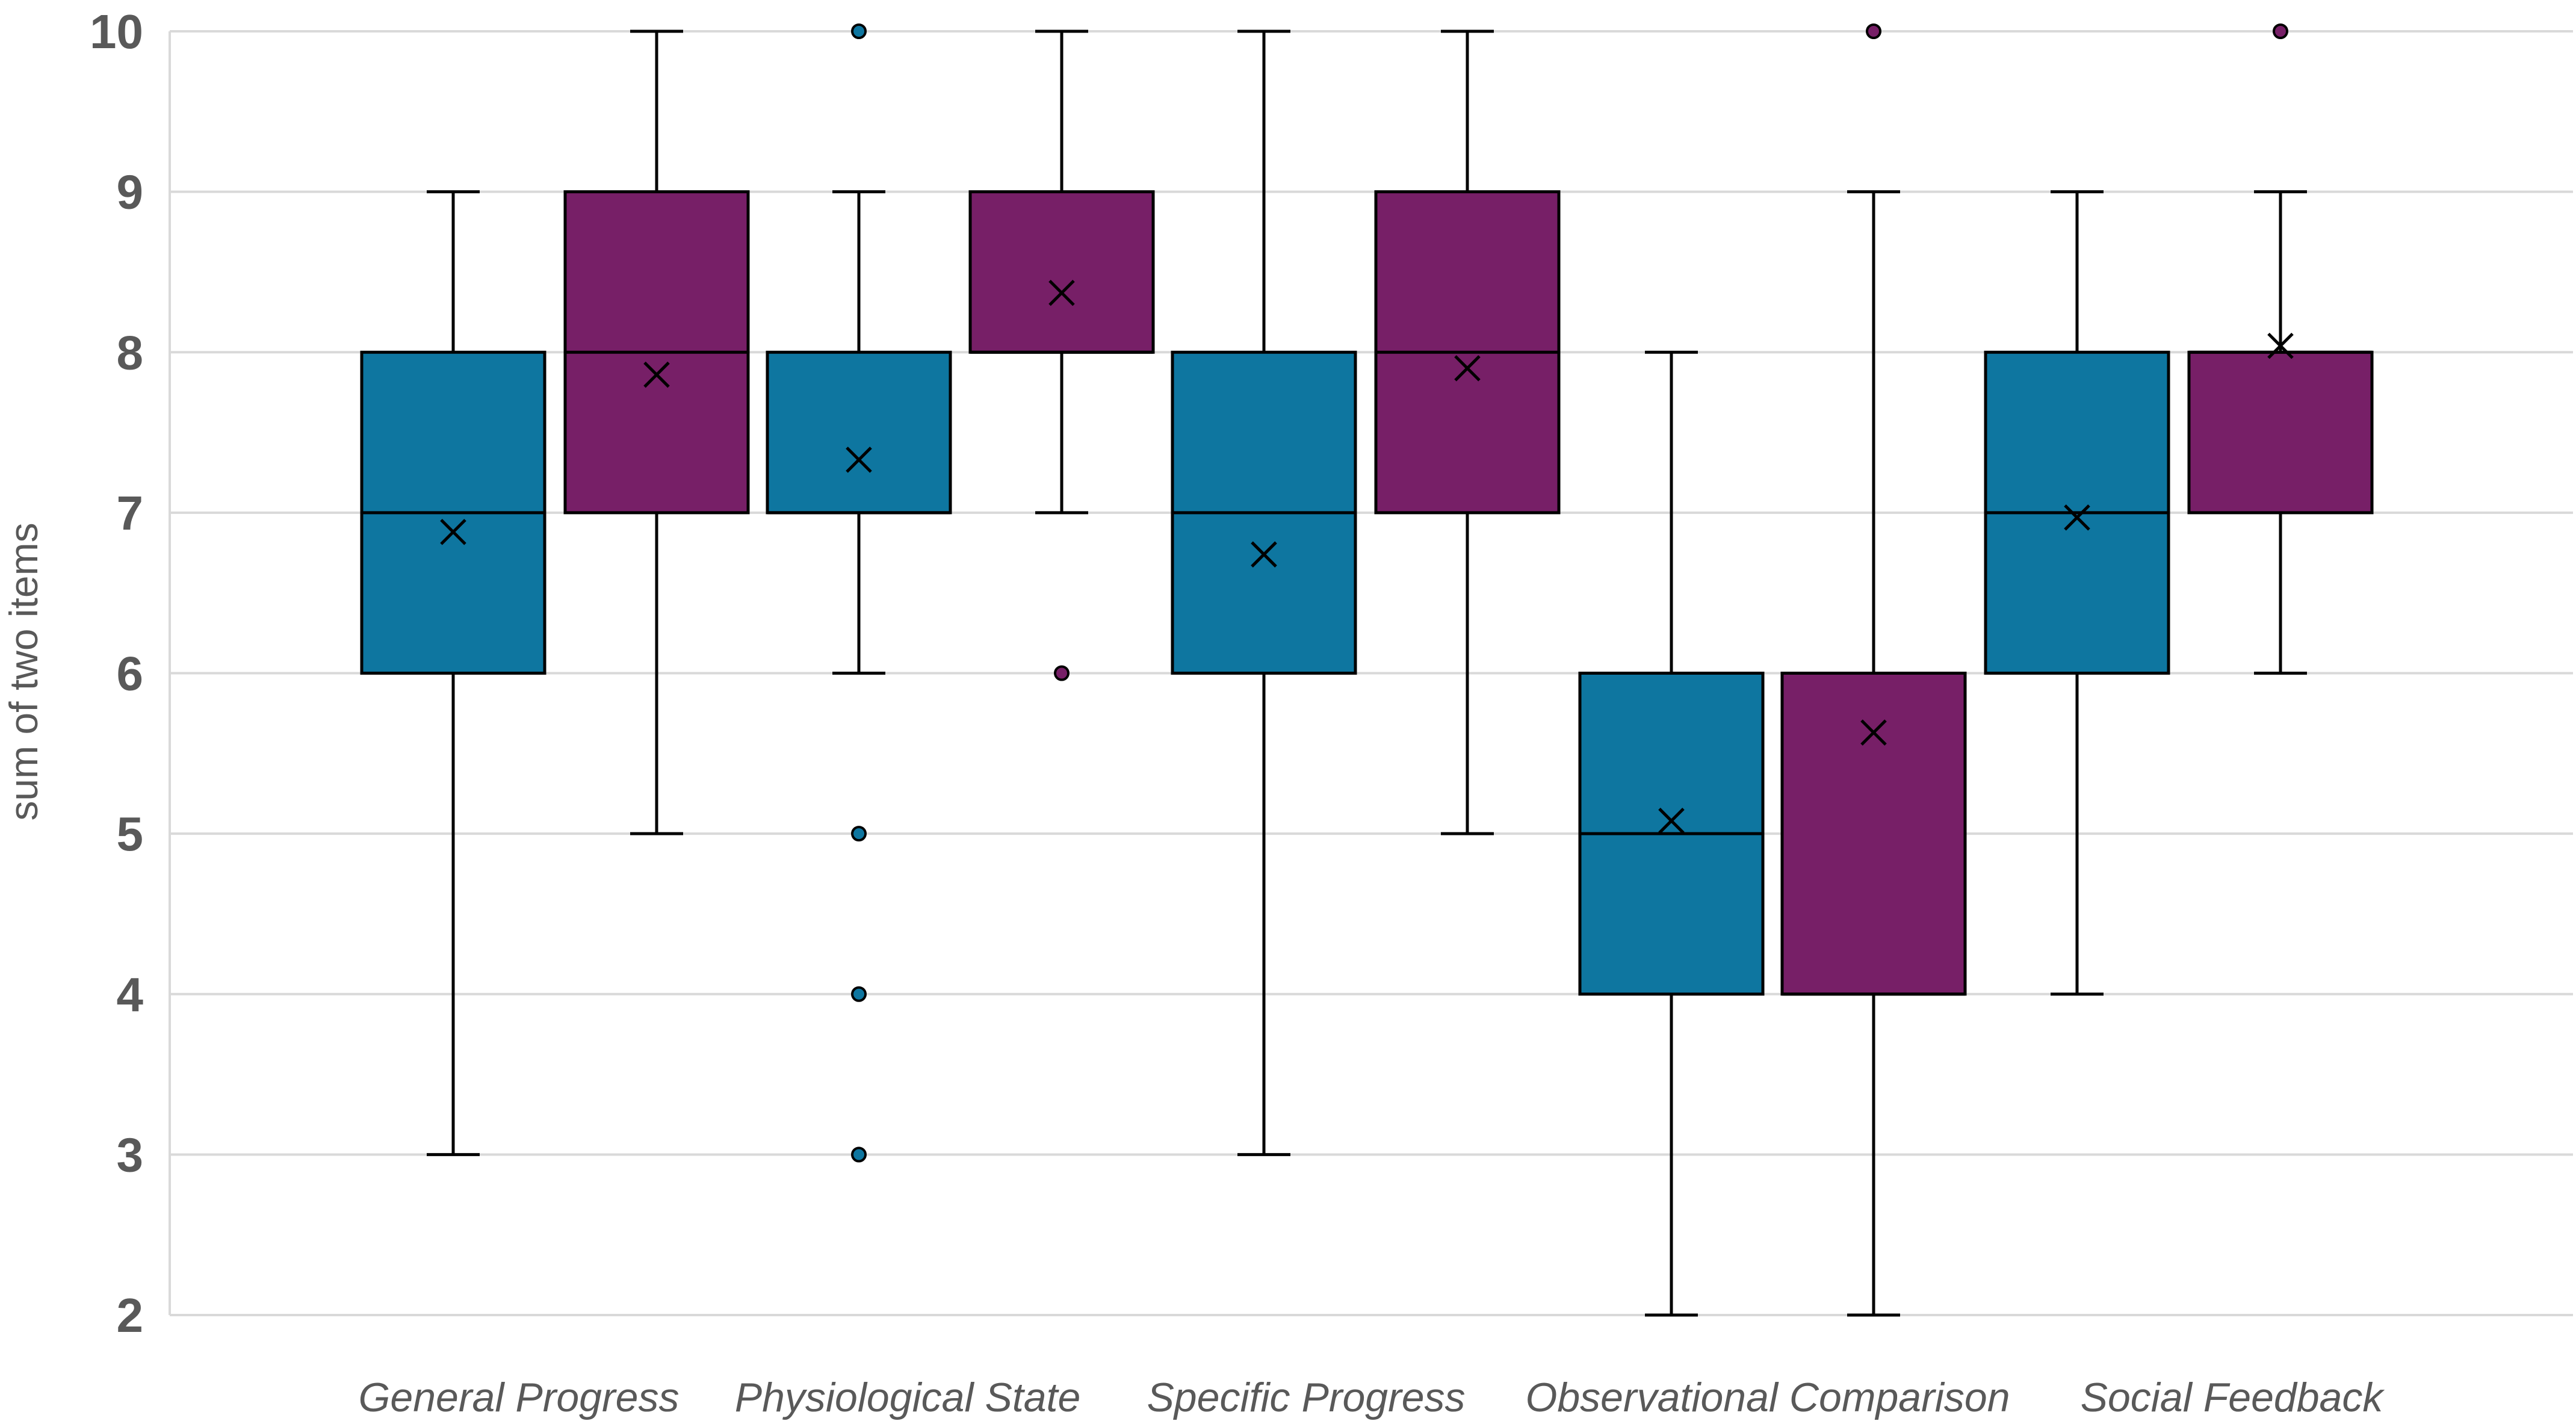 This screenshot has height=1427, width=2576. Describe the element at coordinates (130, 513) in the screenshot. I see `y-tick-label-7: 7` at that location.